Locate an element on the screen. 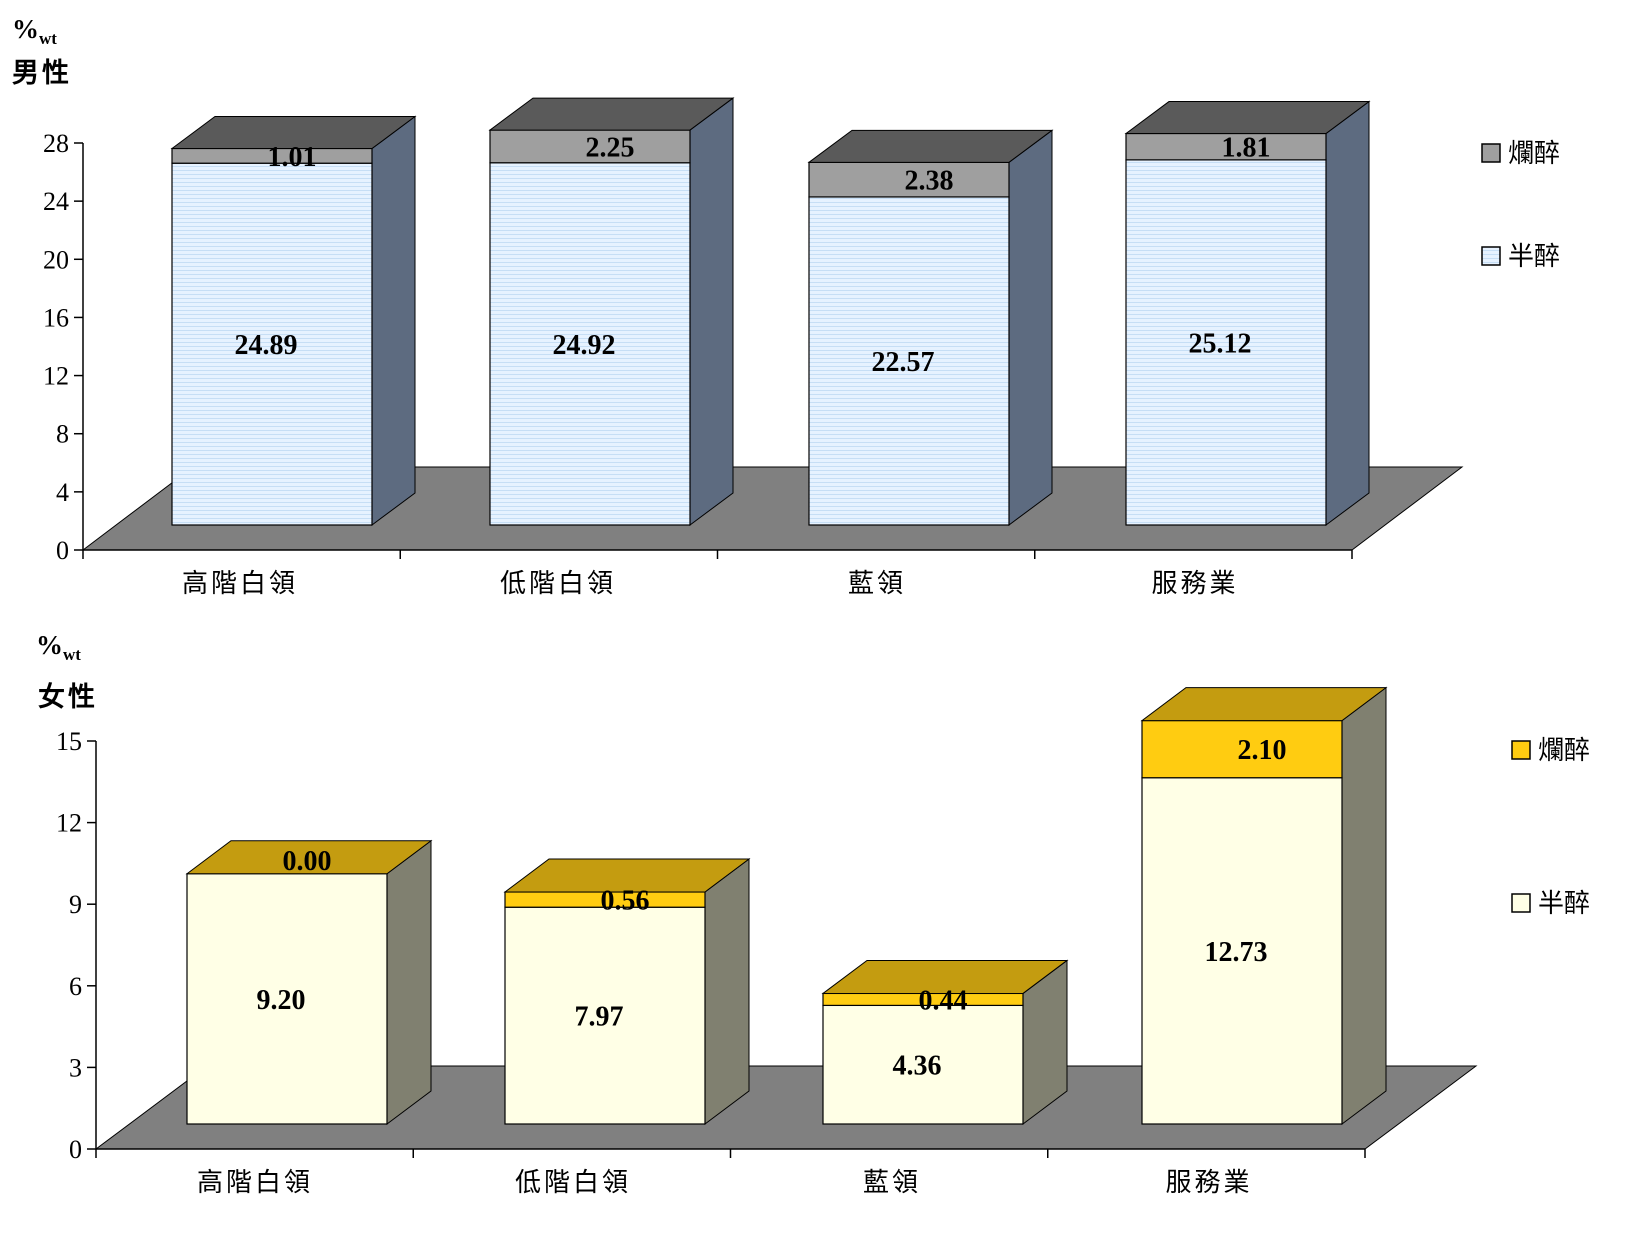  chart2-category-label: 低階白領 is located at coordinates (573, 1183).